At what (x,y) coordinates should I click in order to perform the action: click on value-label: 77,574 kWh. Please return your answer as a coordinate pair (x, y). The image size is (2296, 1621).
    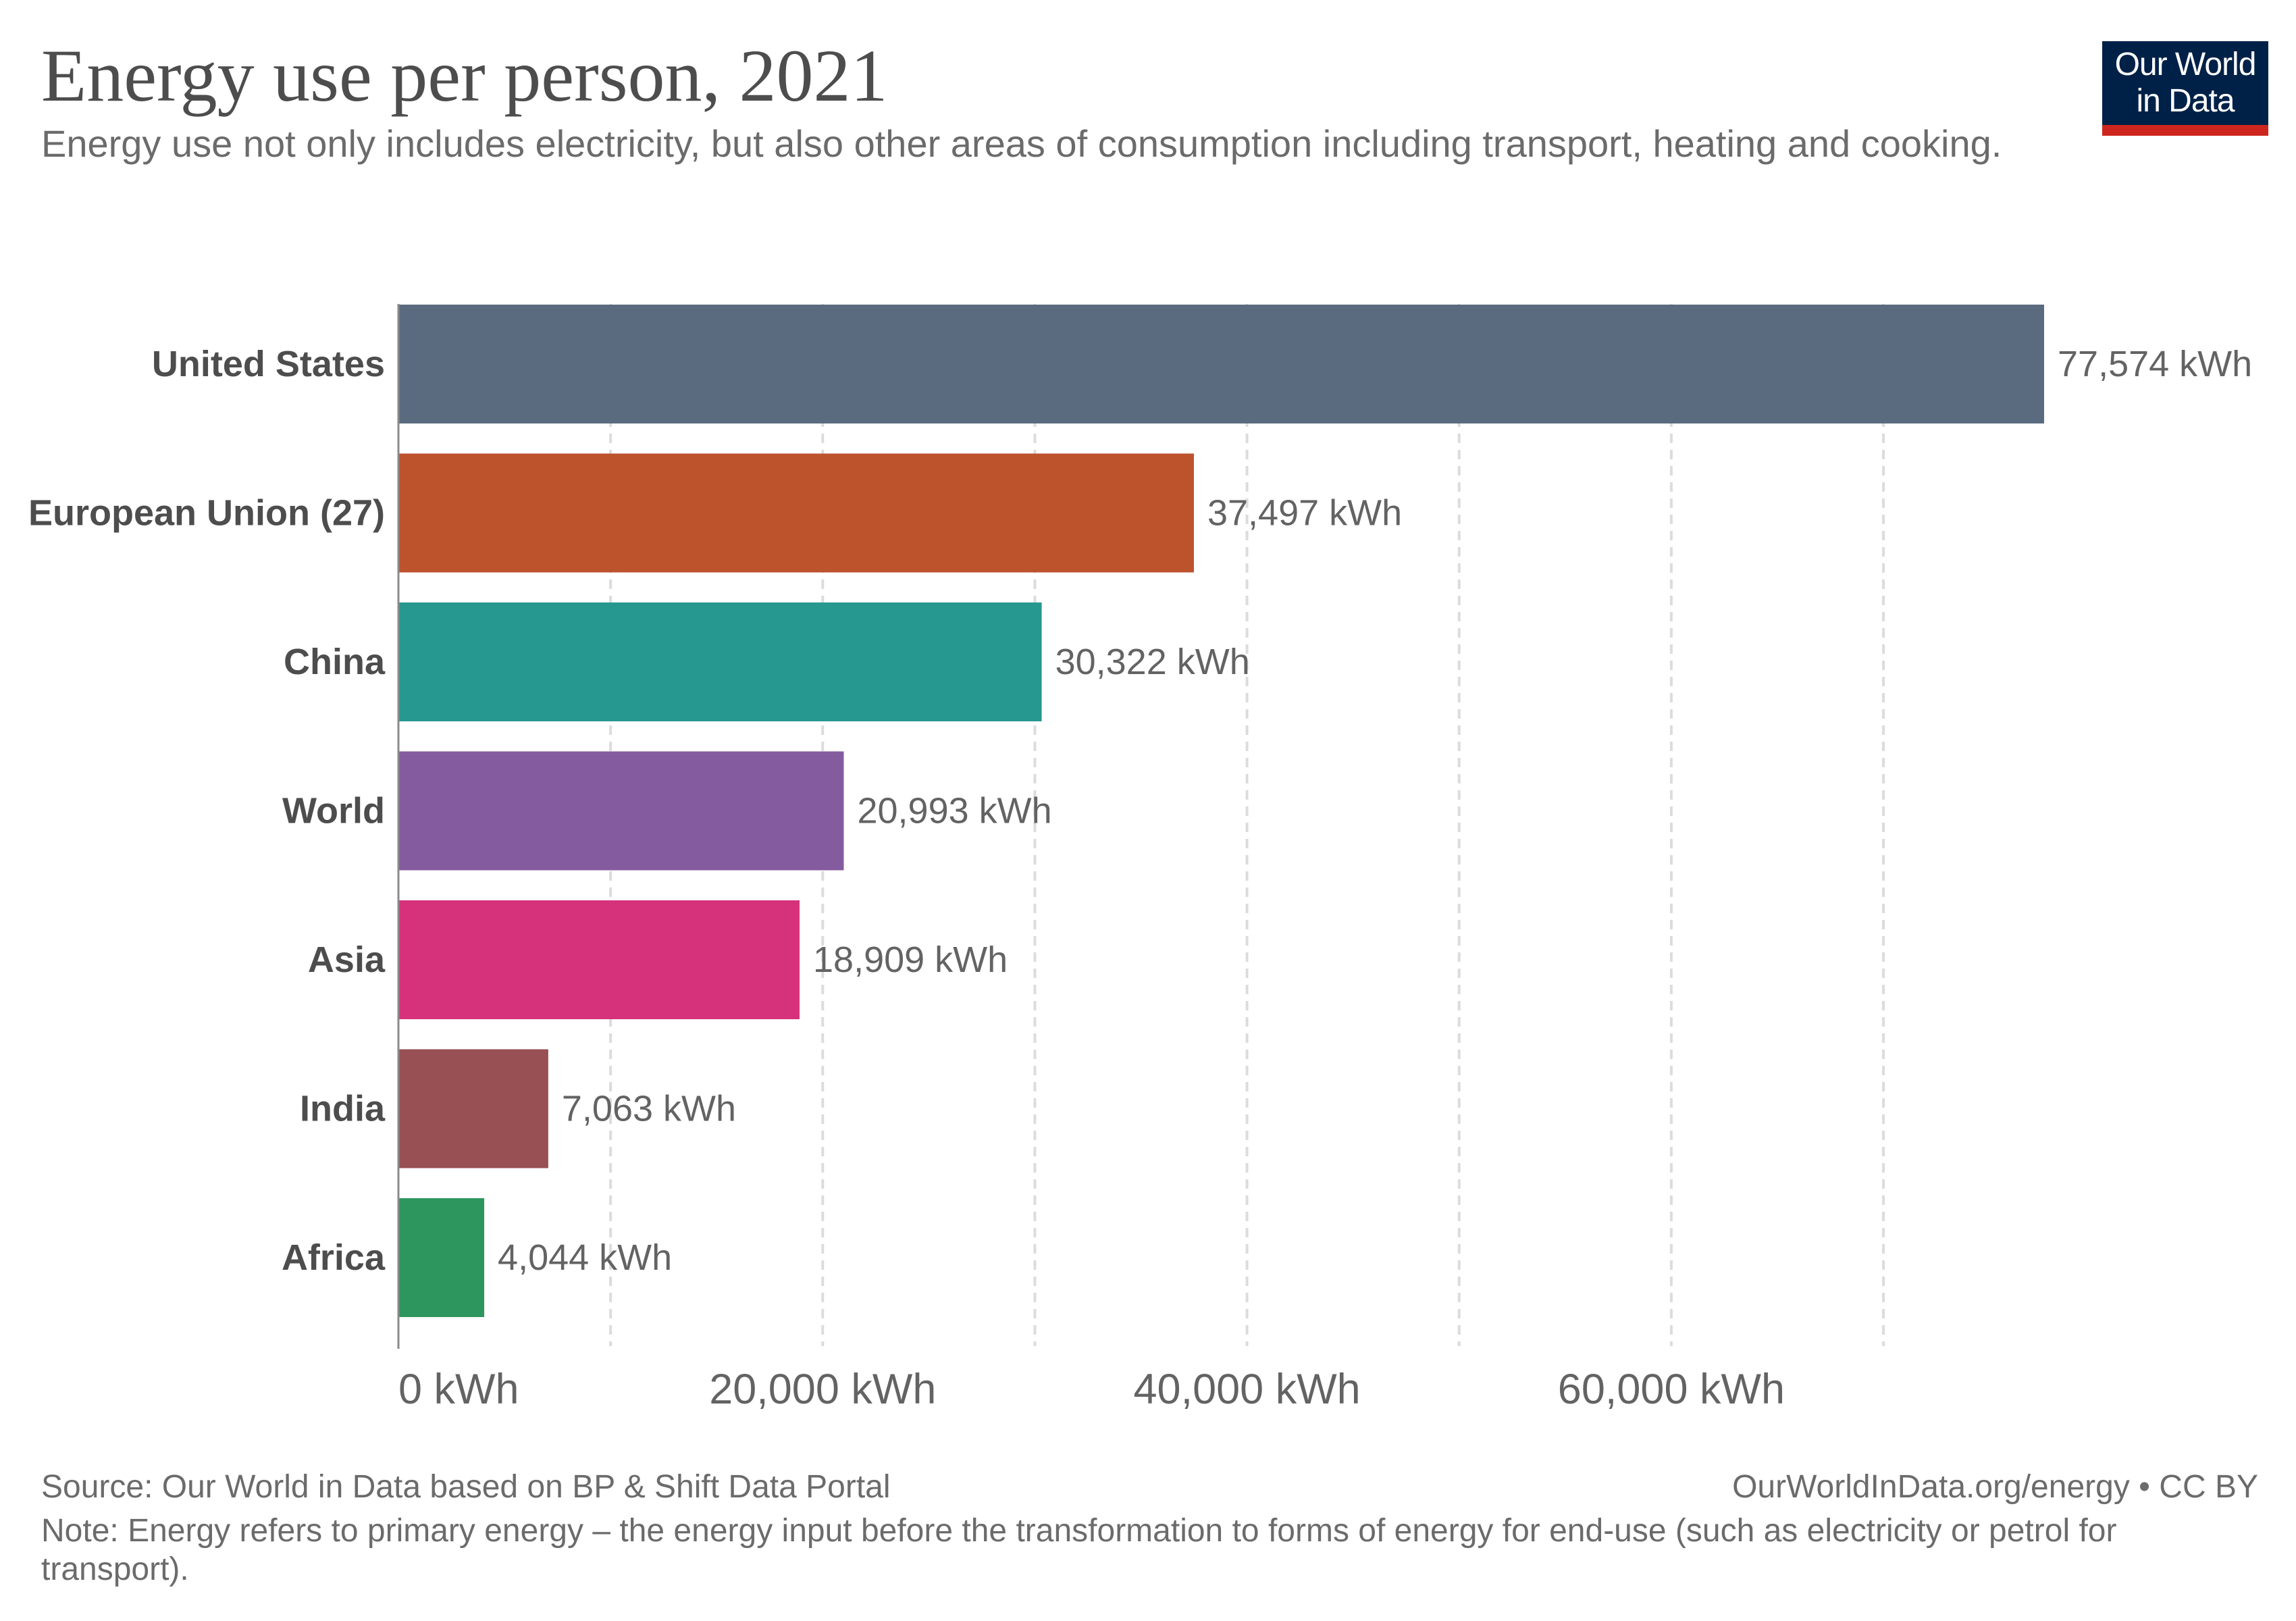
    Looking at the image, I should click on (2155, 364).